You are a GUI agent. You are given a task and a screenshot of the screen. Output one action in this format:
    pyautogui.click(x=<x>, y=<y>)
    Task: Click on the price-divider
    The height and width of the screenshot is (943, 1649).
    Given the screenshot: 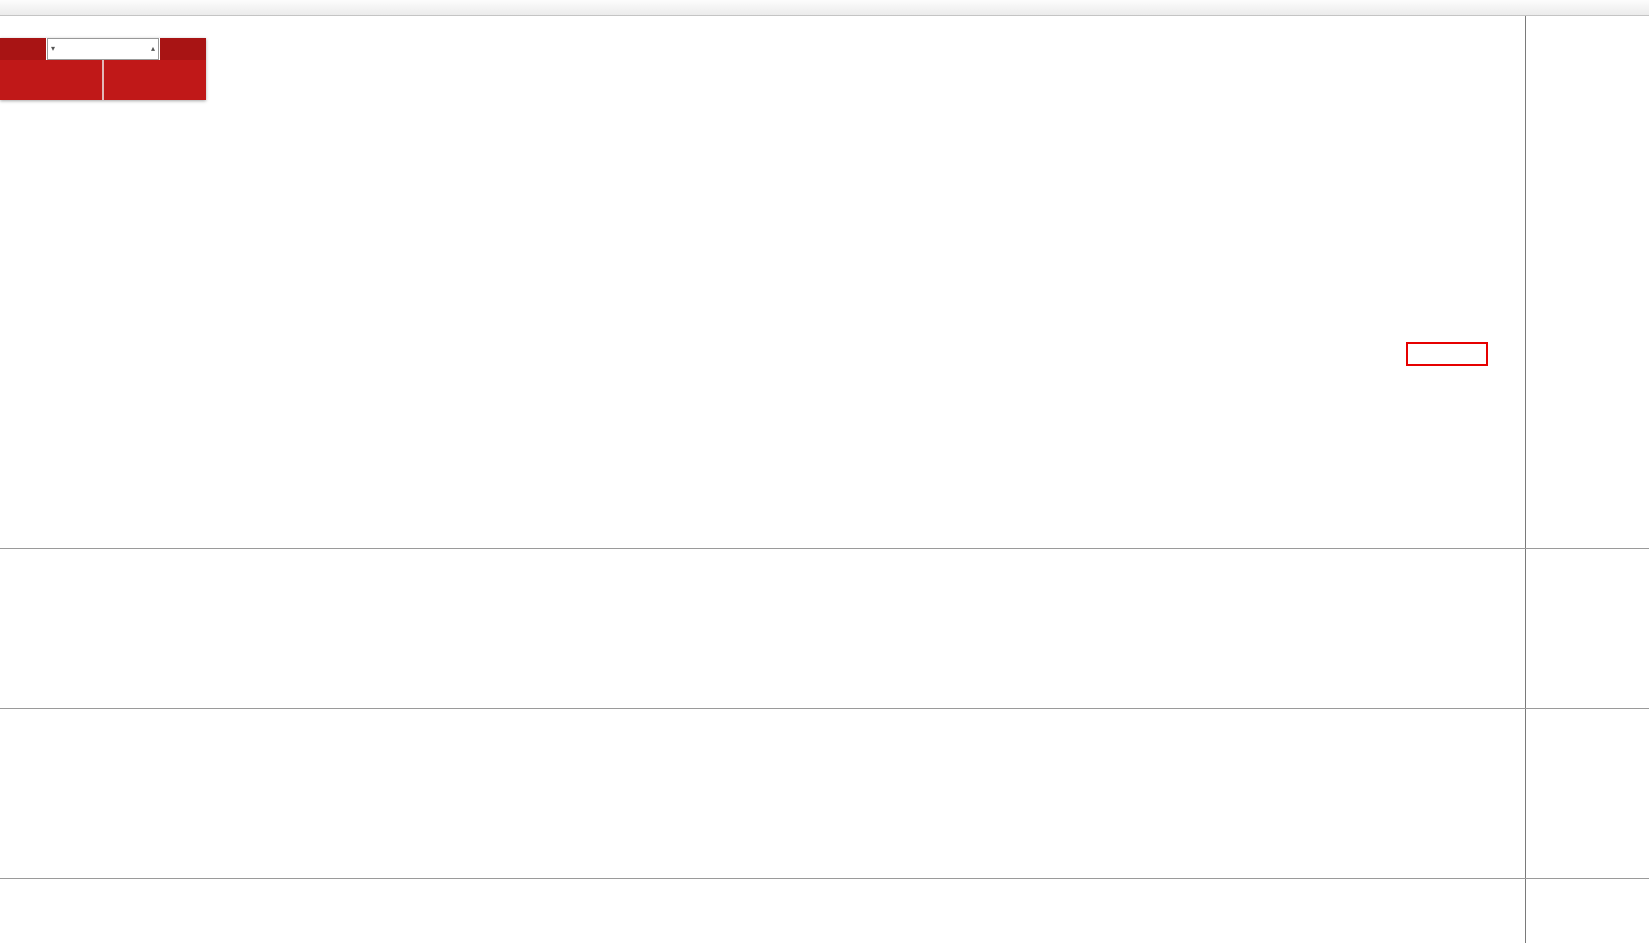 What is the action you would take?
    pyautogui.click(x=103, y=80)
    